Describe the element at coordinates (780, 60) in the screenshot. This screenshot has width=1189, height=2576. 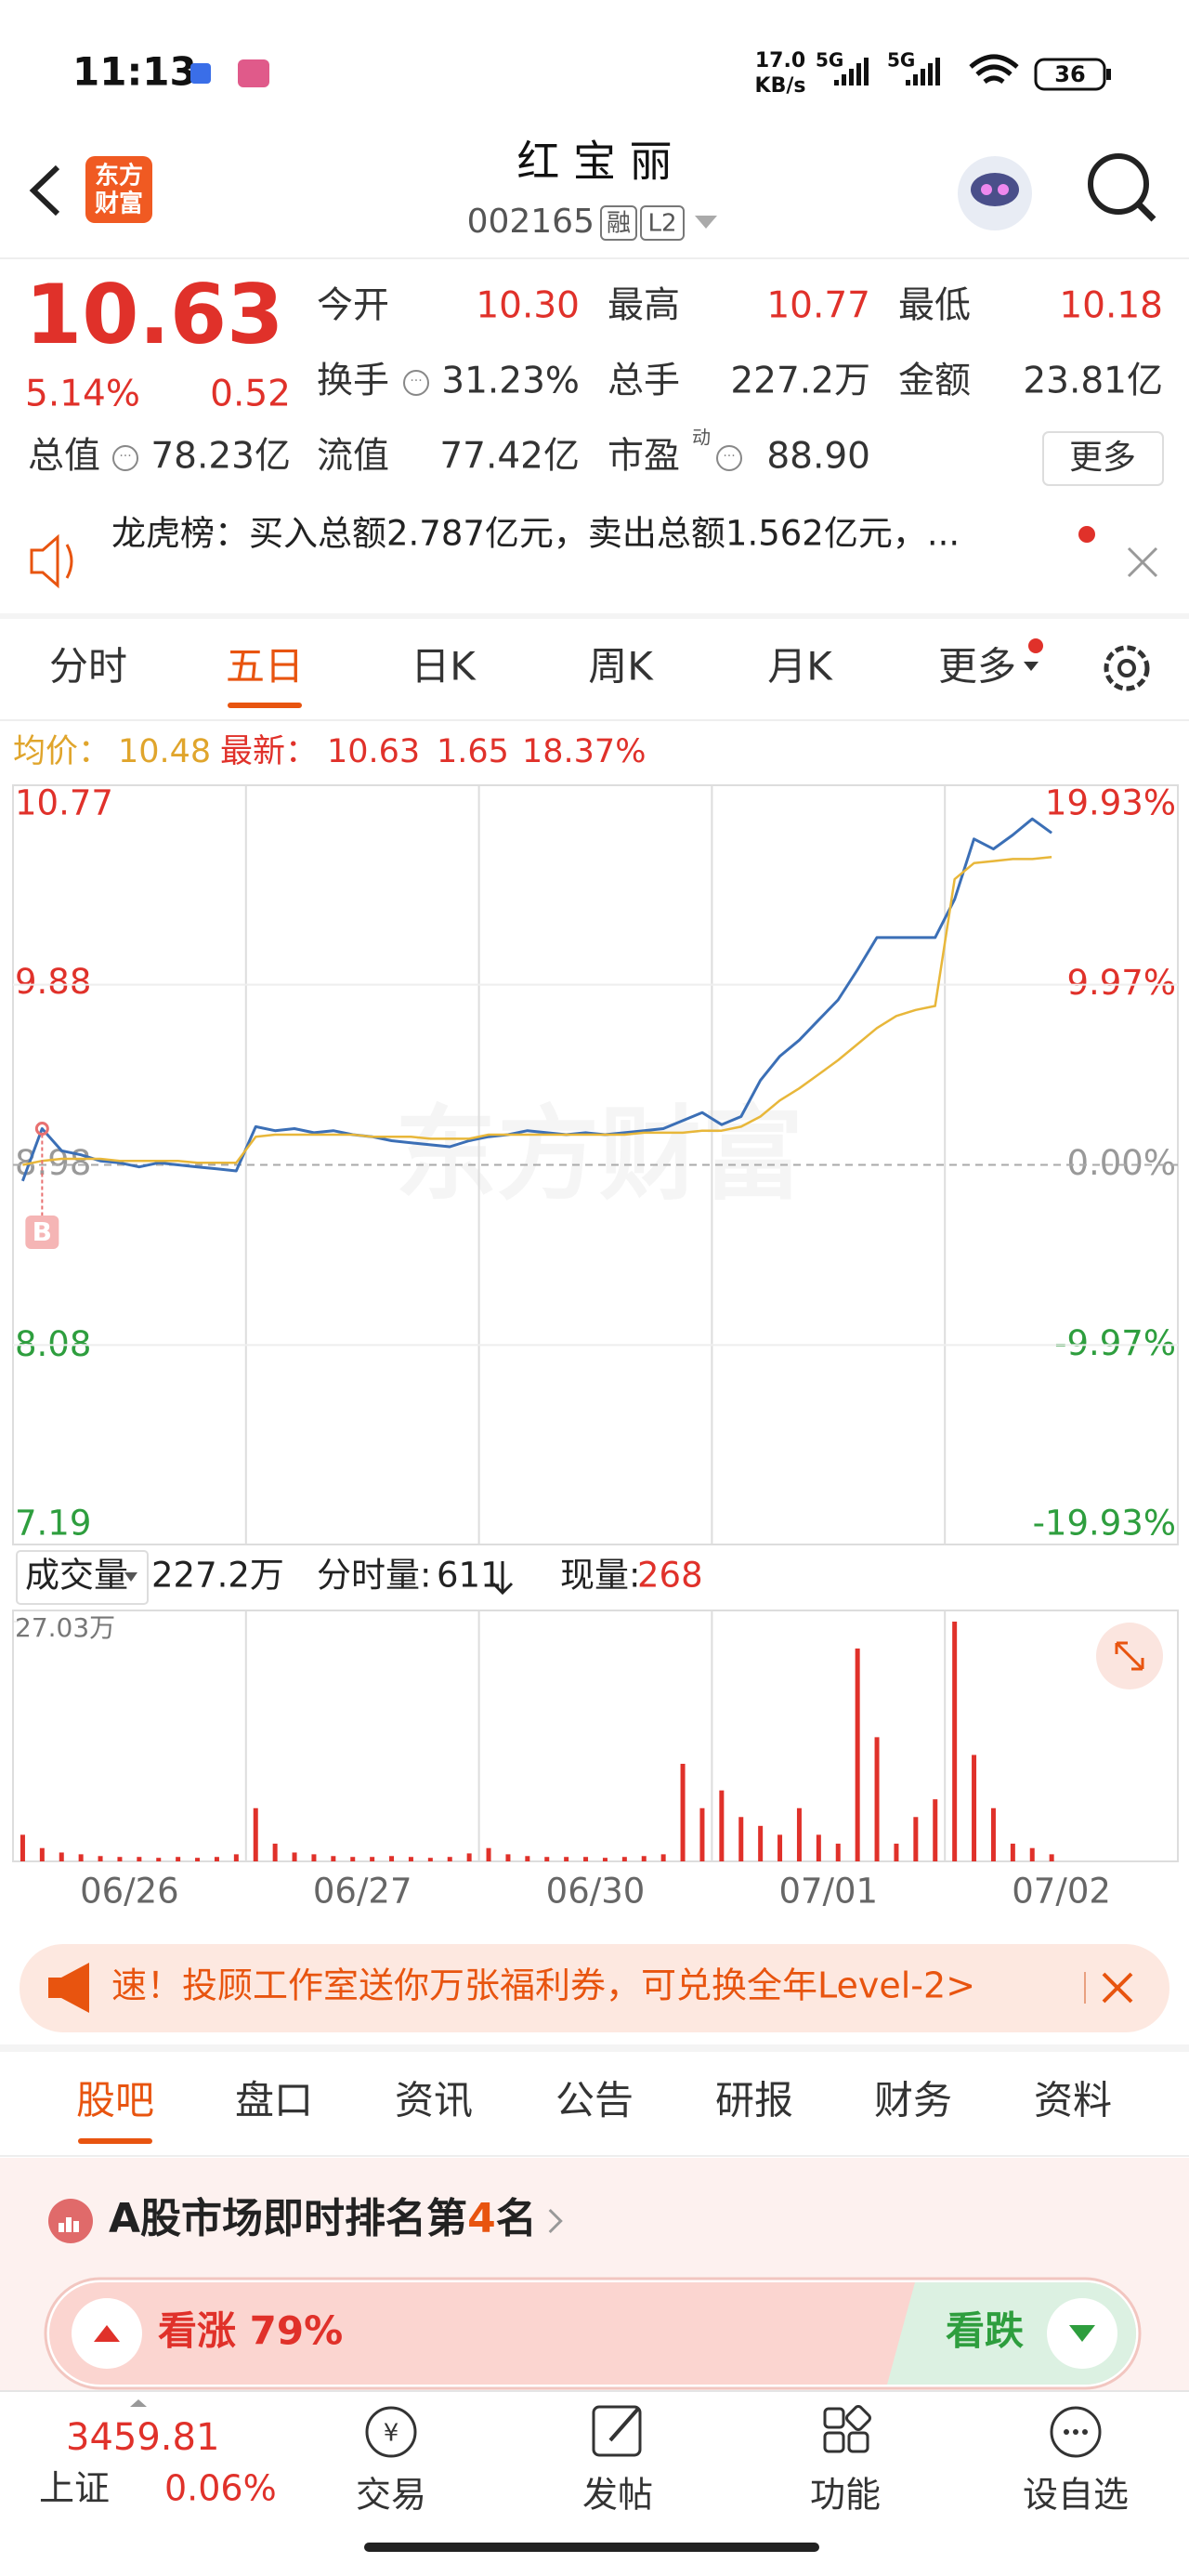
I see `net-speed: 17.0` at that location.